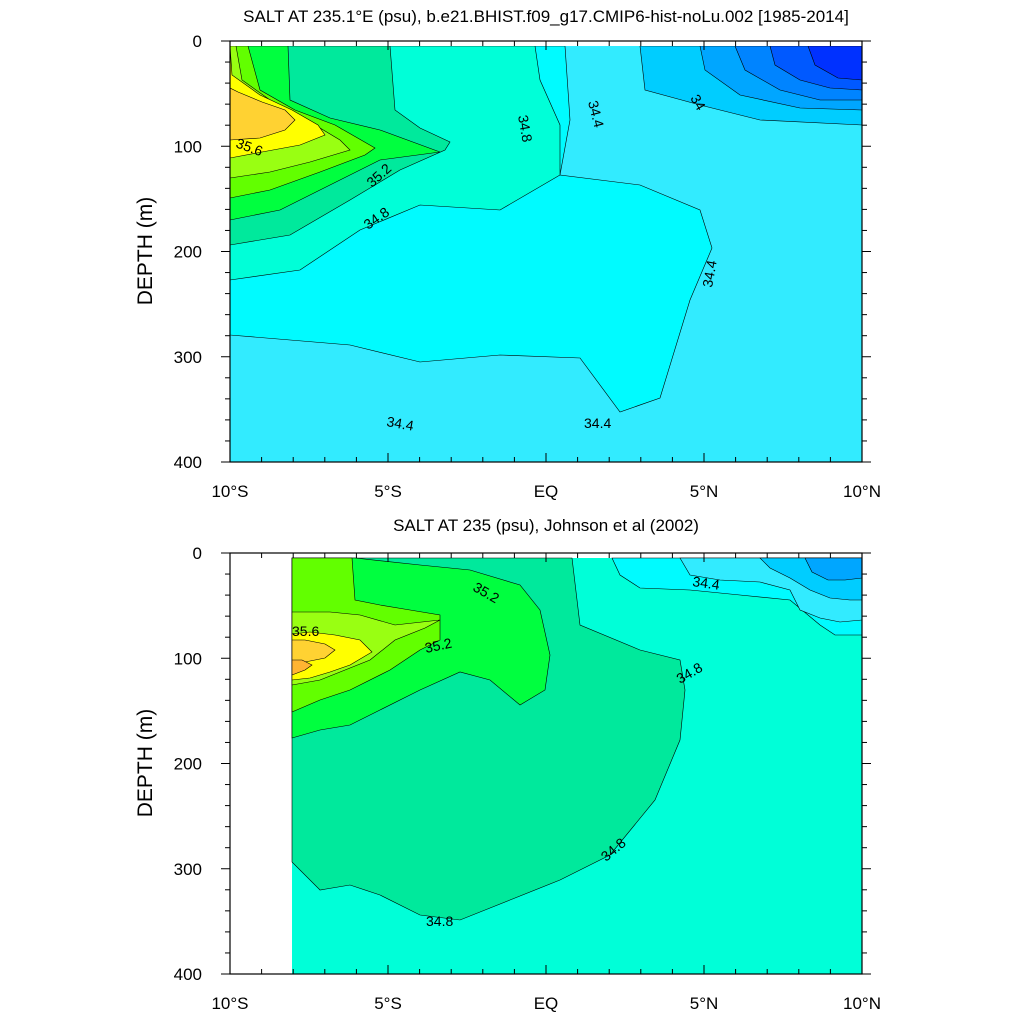 Image resolution: width=1024 pixels, height=1024 pixels. Describe the element at coordinates (145, 763) in the screenshot. I see `panel-obs-ylabel: DEPTH (m)` at that location.